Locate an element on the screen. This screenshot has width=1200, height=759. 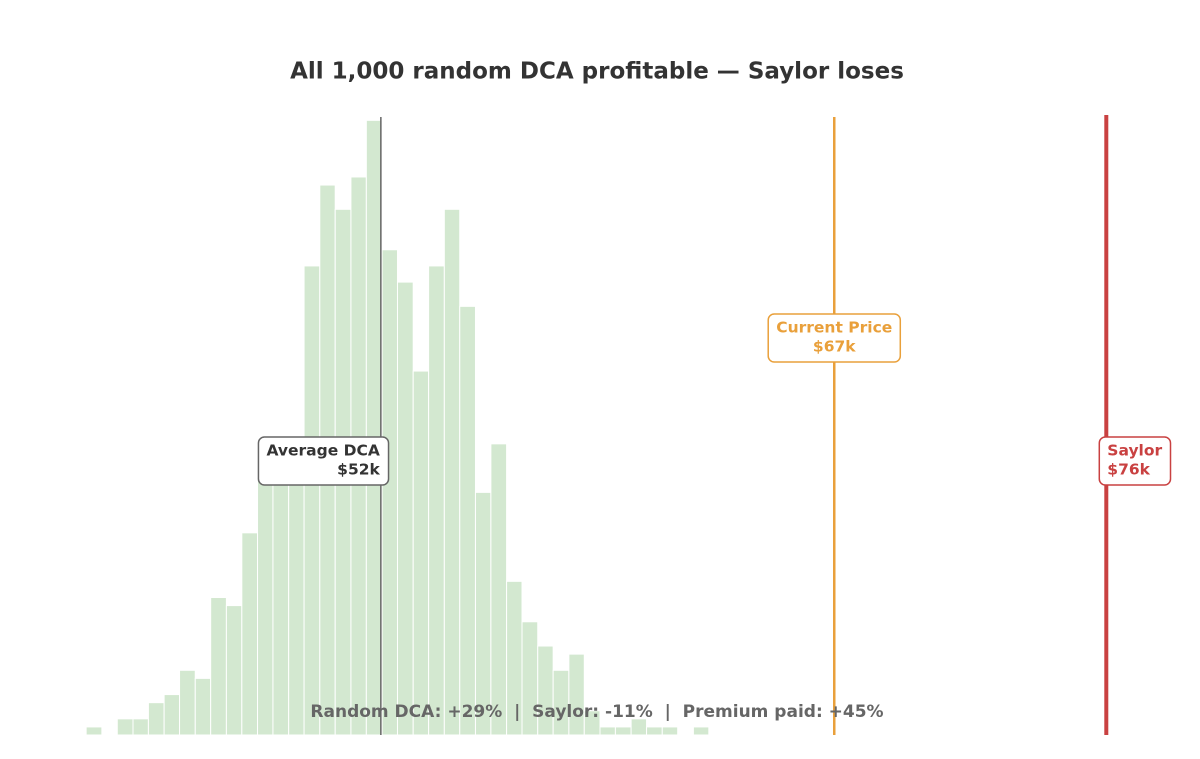
line-label-value: $76k is located at coordinates (1128, 470).